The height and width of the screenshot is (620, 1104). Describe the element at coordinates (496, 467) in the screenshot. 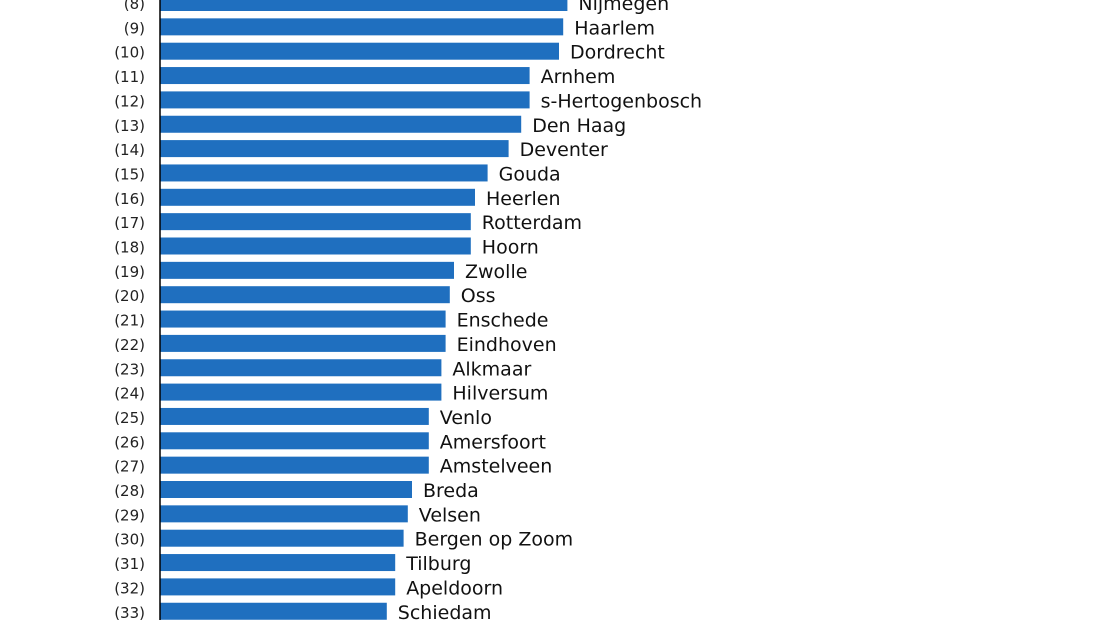

I see `city-label: Amstelveen` at that location.